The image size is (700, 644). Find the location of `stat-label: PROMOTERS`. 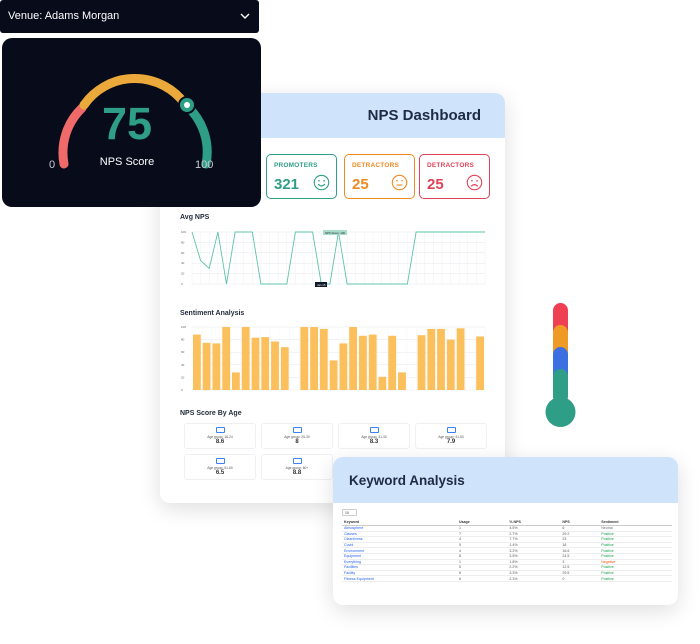

stat-label: PROMOTERS is located at coordinates (296, 165).